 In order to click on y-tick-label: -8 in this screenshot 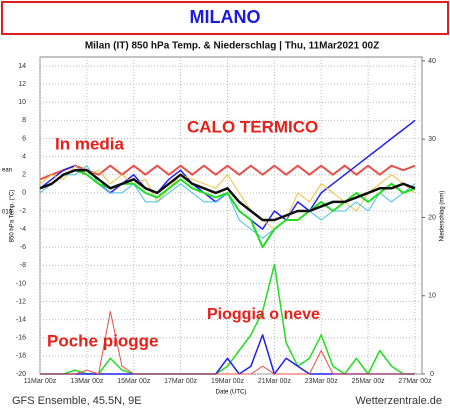, I will do `click(23, 265)`.